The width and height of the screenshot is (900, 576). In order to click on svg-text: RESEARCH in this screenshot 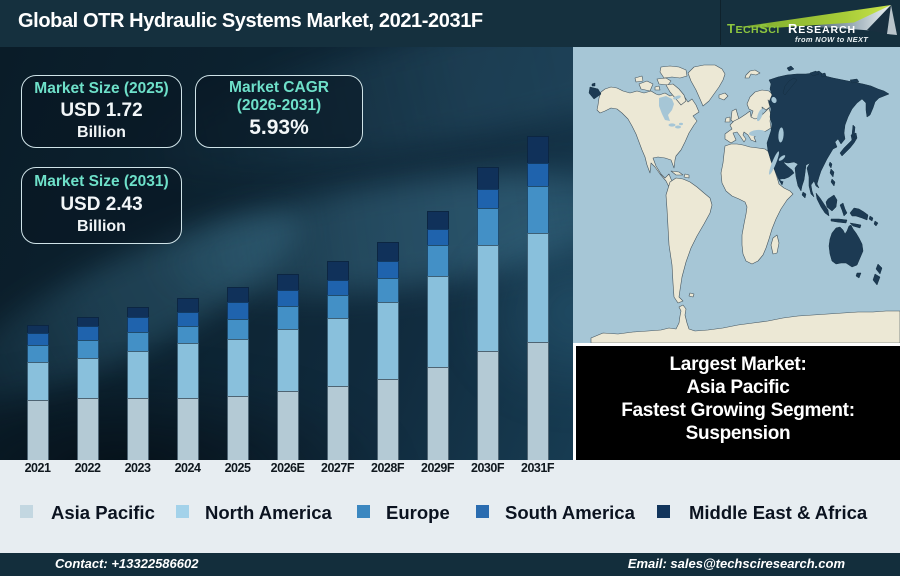, I will do `click(822, 28)`.